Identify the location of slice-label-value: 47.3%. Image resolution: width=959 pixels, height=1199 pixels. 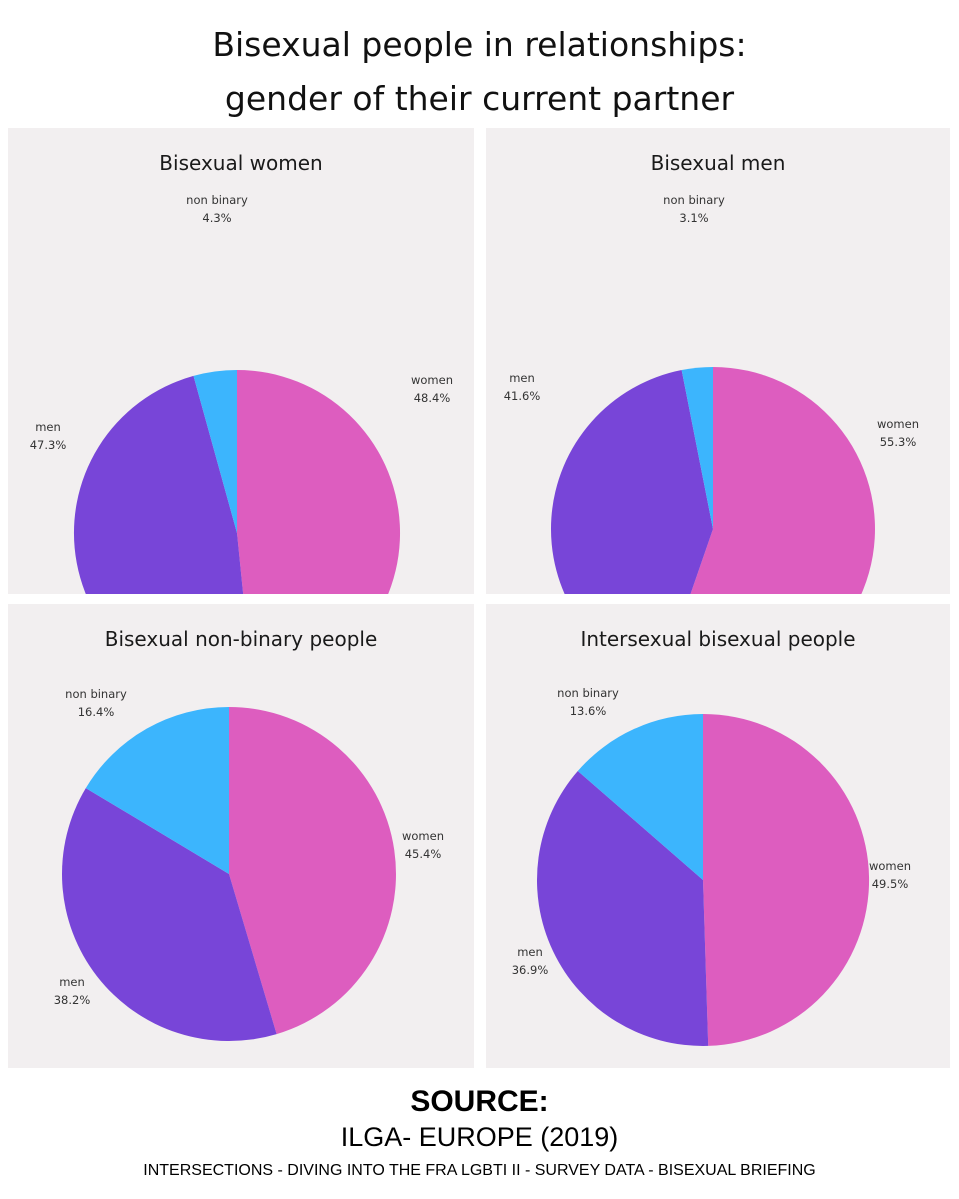
(48, 445).